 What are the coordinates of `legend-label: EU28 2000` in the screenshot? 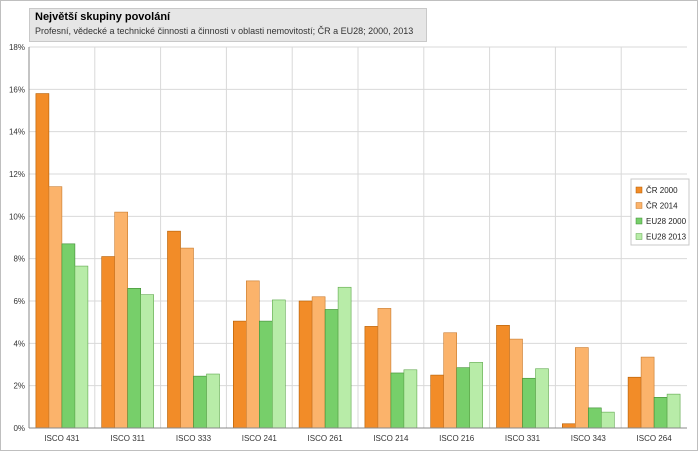 It's located at (666, 221).